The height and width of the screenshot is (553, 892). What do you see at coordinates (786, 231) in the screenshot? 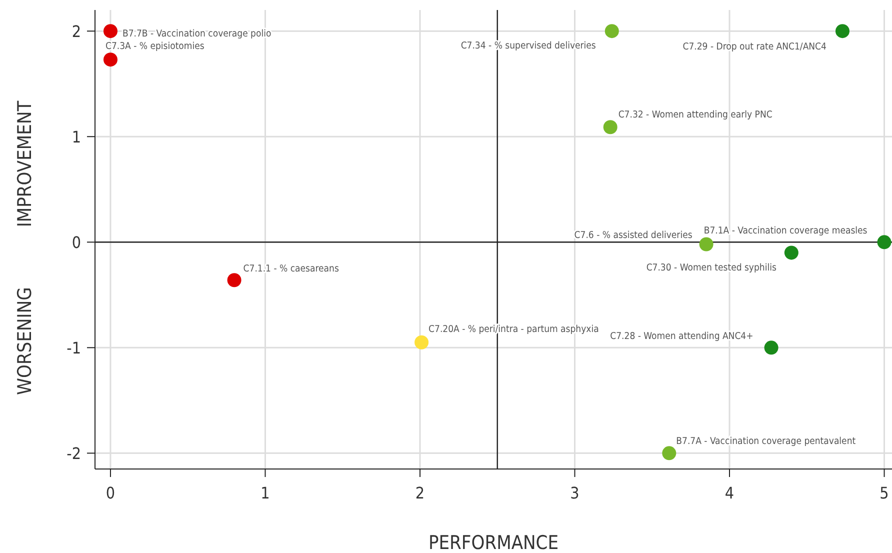
I see `annotation: B7.1A - Vaccination coverage measles` at bounding box center [786, 231].